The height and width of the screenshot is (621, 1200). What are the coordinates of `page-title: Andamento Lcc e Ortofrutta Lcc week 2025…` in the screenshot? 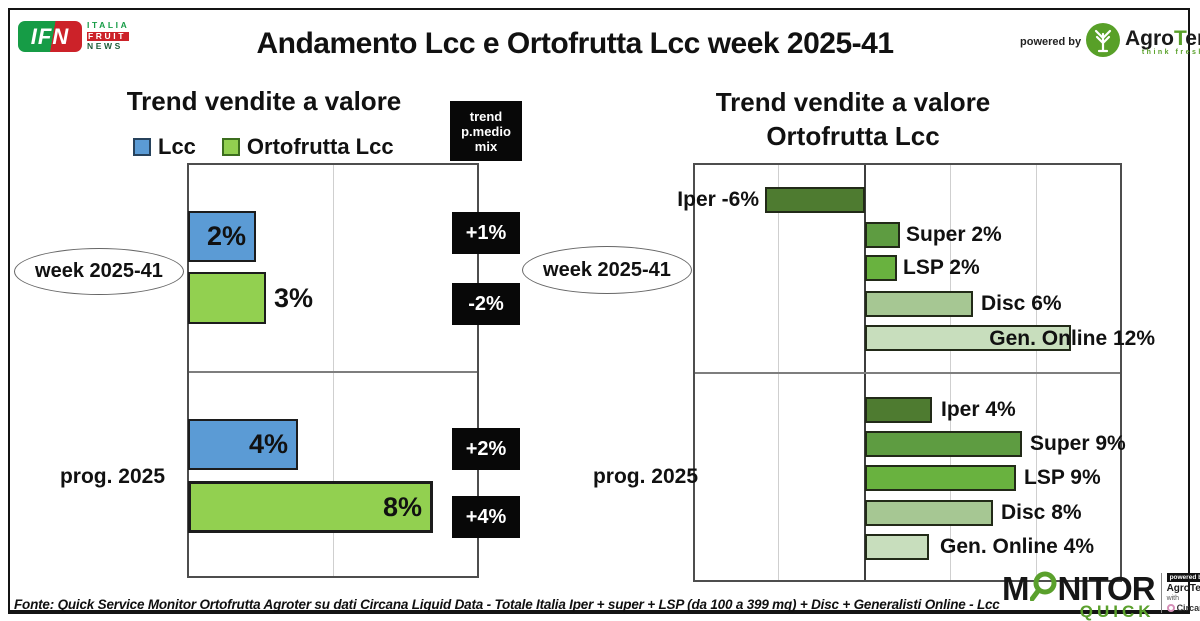 It's located at (575, 43).